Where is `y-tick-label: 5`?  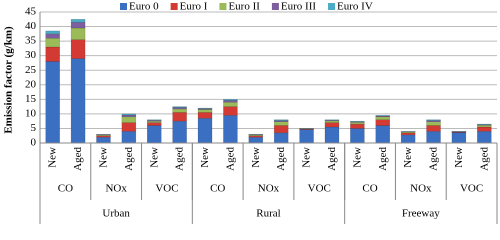
y-tick-label: 5 is located at coordinates (34, 128).